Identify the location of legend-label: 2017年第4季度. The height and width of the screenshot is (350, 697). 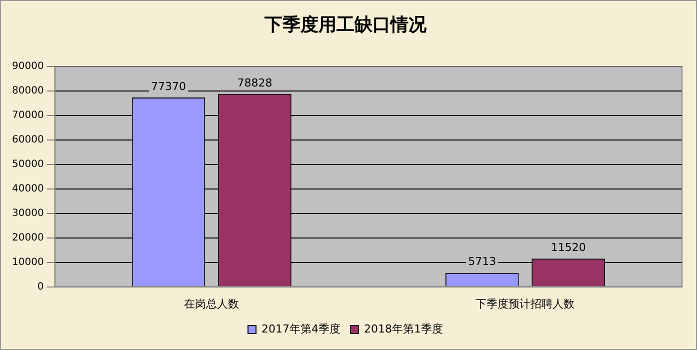
(301, 329).